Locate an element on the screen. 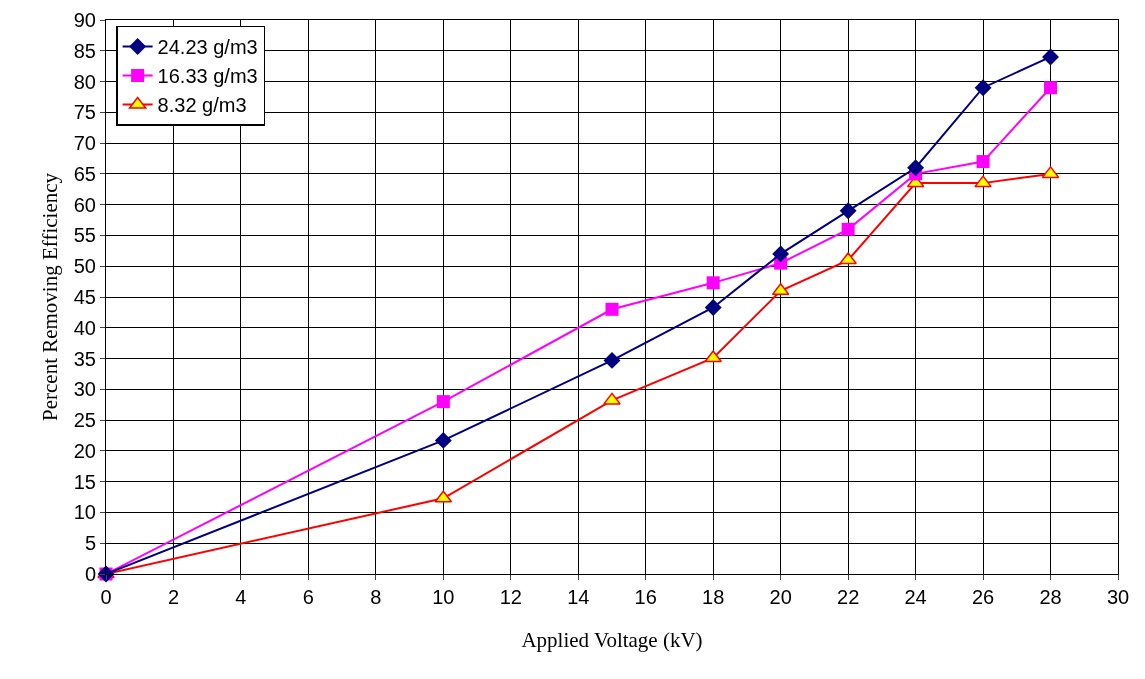  x-tick-label: 20 is located at coordinates (780, 597).